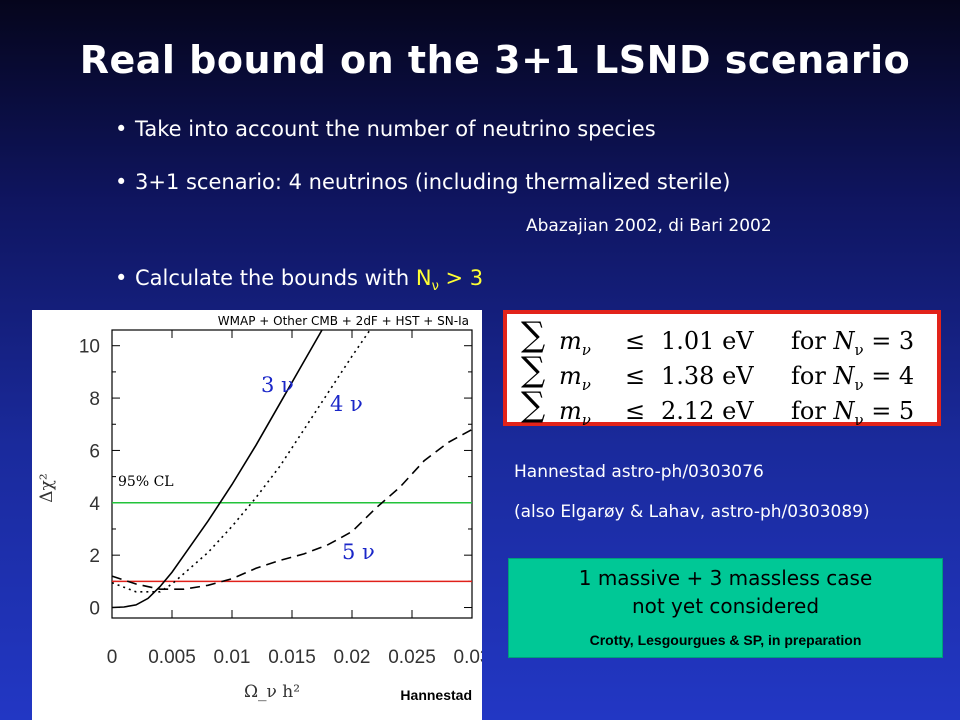  What do you see at coordinates (232, 657) in the screenshot?
I see `x-tick-label: 0.01` at bounding box center [232, 657].